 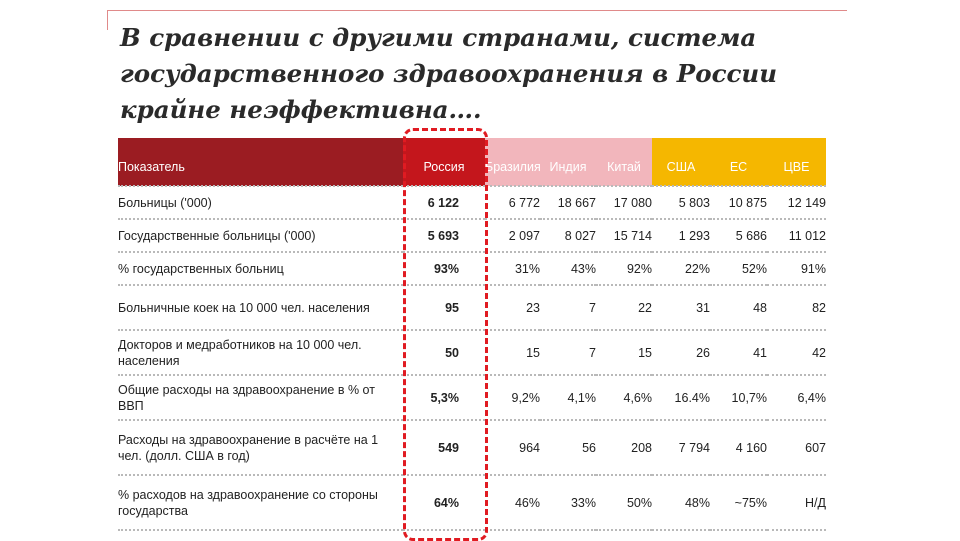 What do you see at coordinates (165, 202) in the screenshot?
I see `row-label: Больницы ('000)` at bounding box center [165, 202].